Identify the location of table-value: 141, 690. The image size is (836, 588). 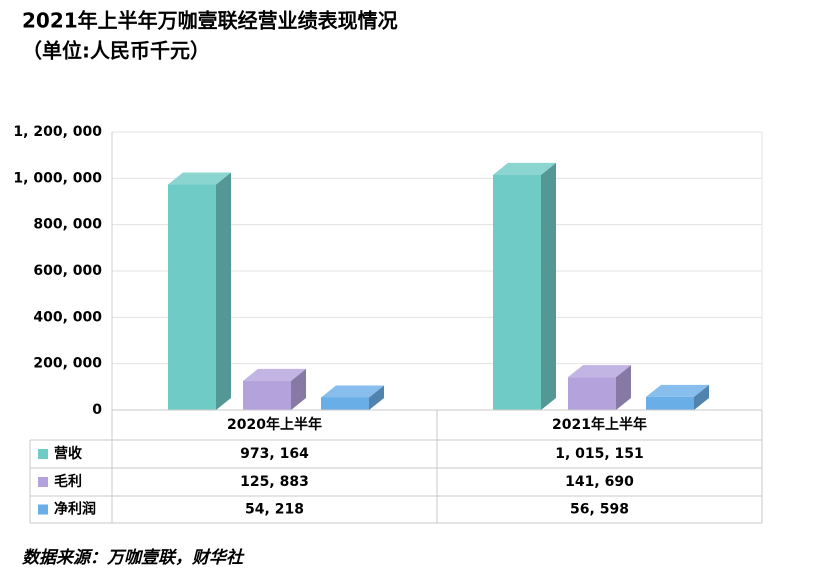
(599, 482).